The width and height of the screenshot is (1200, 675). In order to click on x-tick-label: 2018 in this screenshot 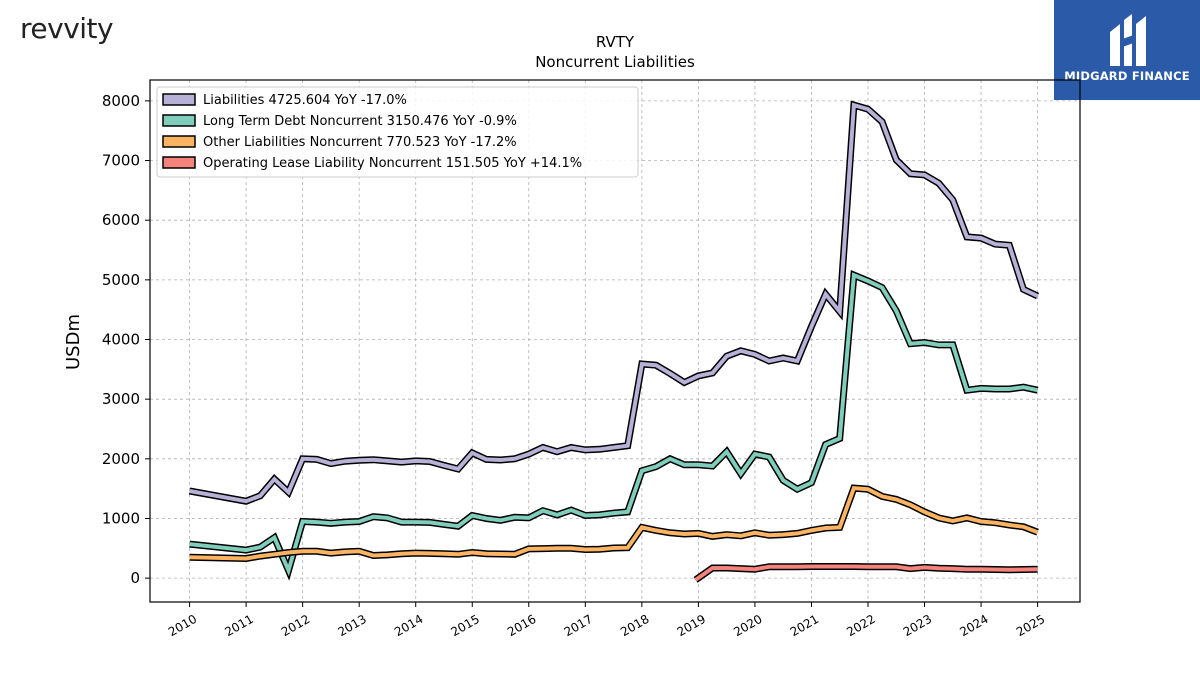, I will do `click(634, 625)`.